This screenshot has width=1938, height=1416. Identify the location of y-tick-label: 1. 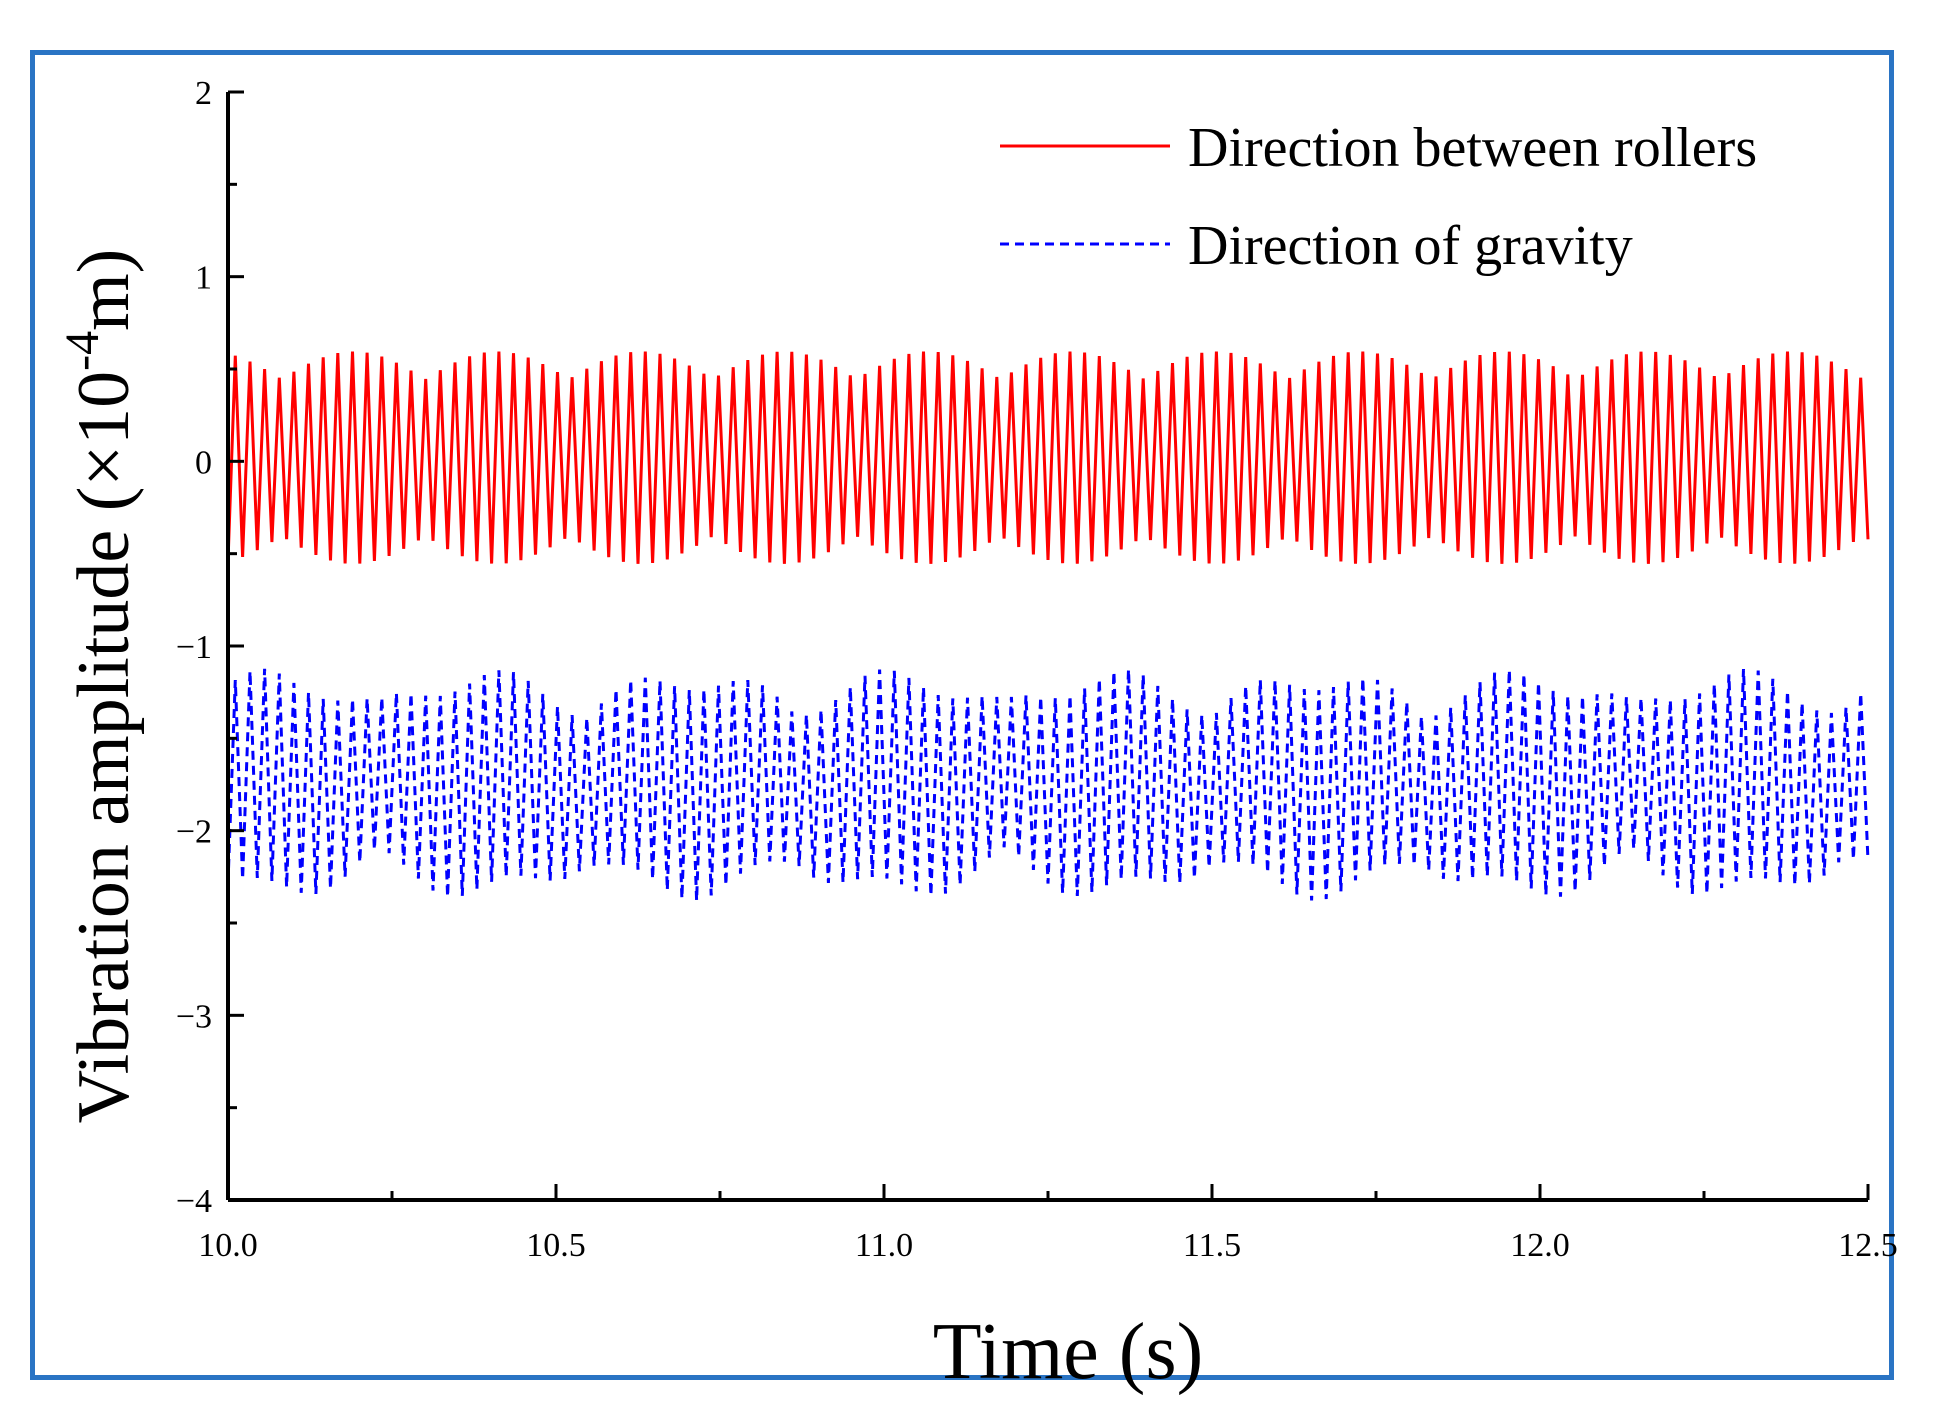
(203, 278).